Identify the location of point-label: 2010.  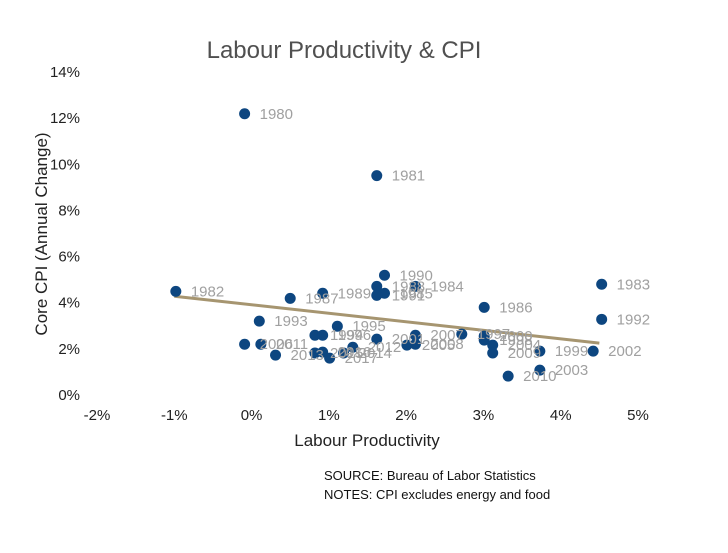
(539, 376).